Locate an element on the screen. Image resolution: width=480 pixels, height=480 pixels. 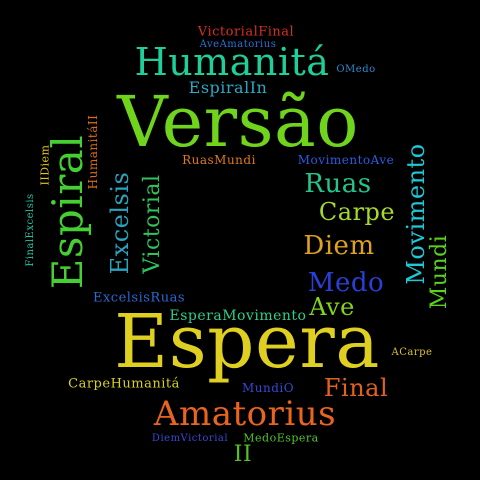
word-diemvictorial: DiemVictorial is located at coordinates (190, 438).